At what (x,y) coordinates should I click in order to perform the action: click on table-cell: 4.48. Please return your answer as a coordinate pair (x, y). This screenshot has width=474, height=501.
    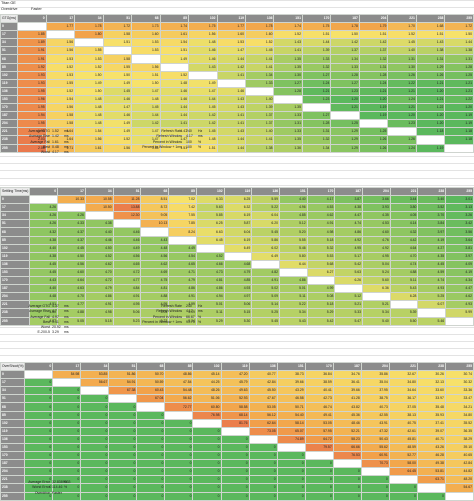
    Looking at the image, I should click on (155, 248).